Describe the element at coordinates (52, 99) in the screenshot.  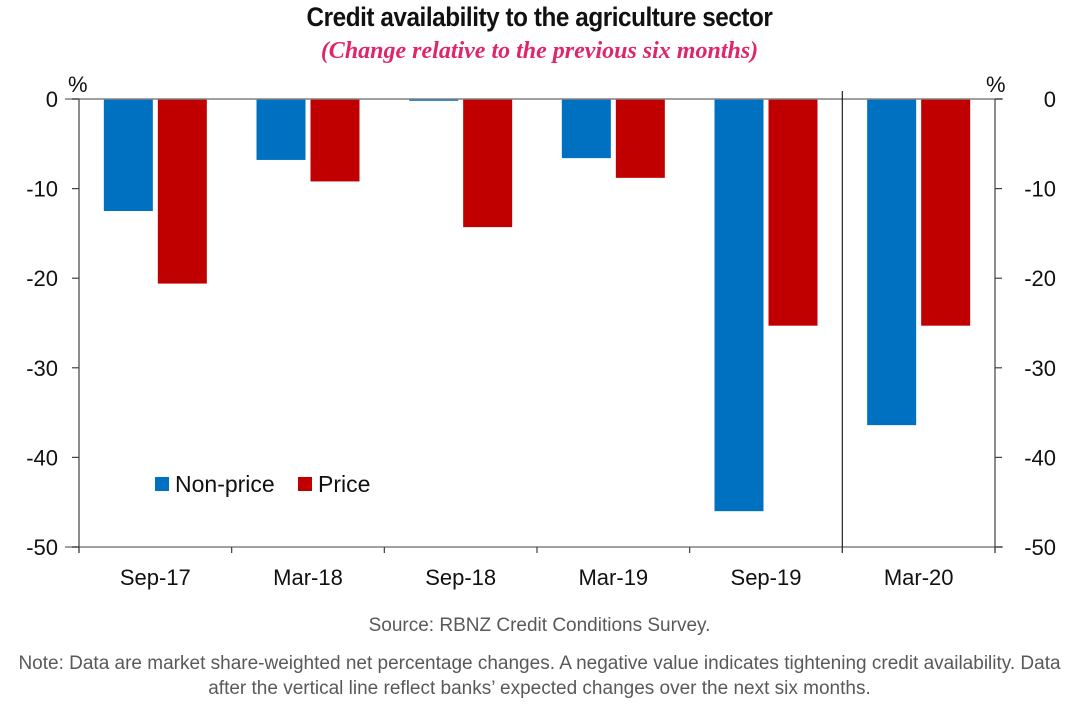
I see `y-tick-label-left: 0` at that location.